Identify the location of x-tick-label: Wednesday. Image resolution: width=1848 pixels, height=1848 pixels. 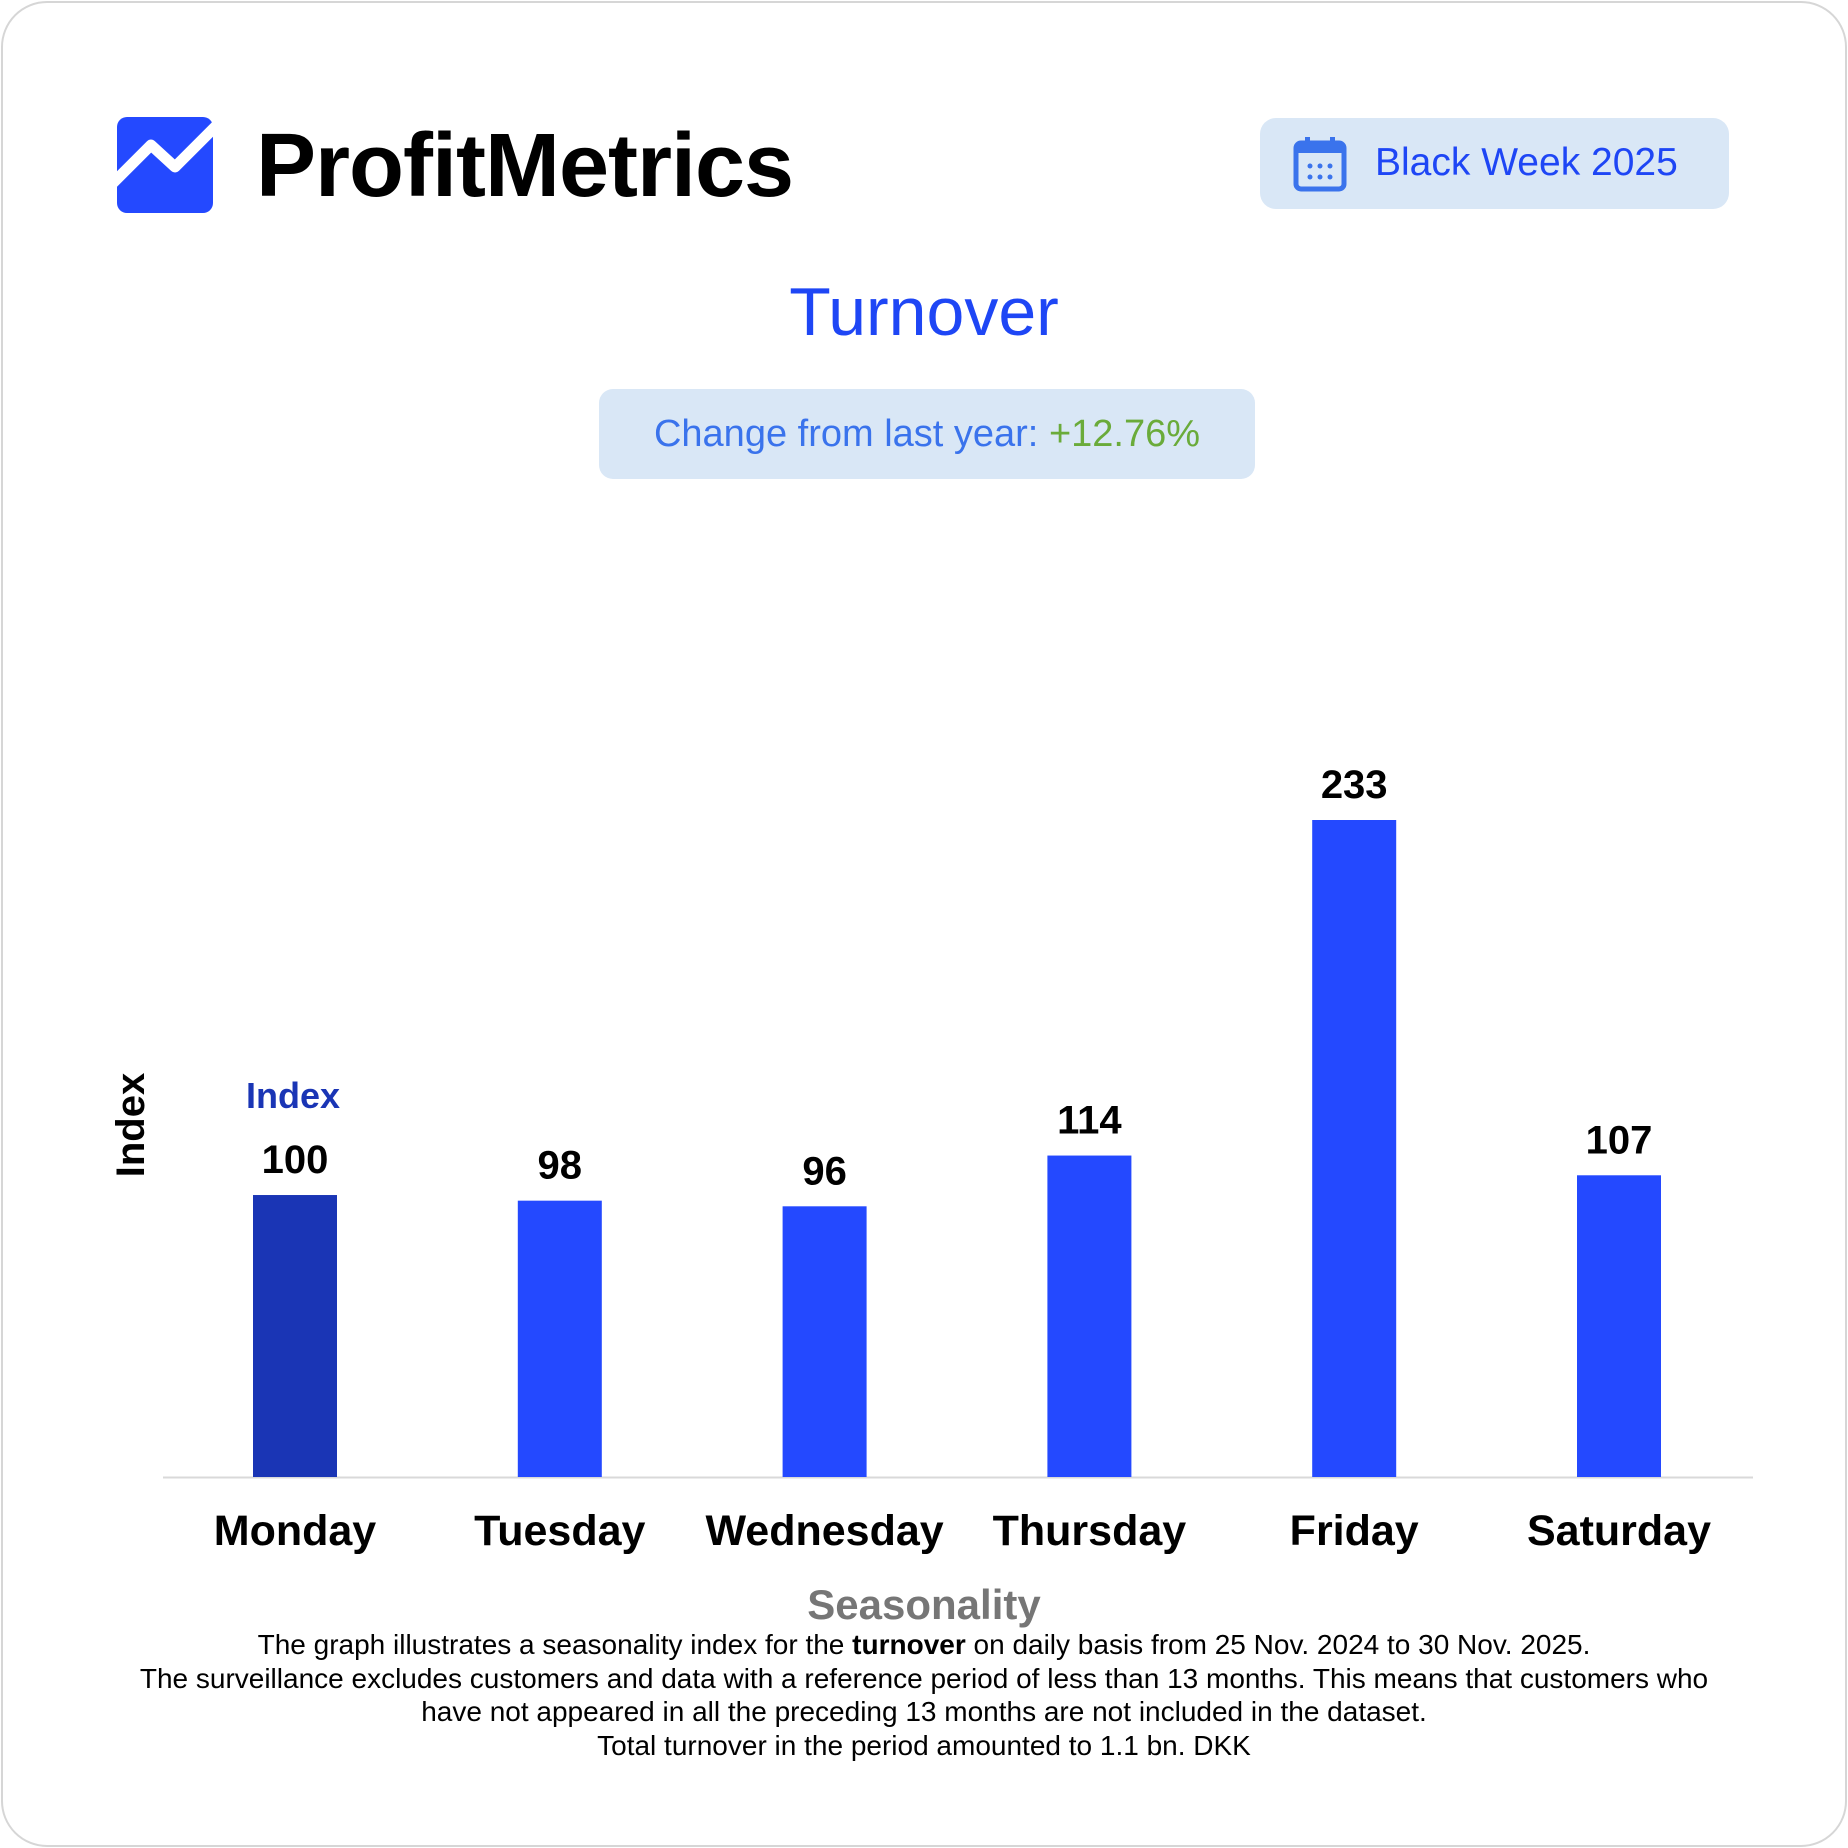
(825, 1531).